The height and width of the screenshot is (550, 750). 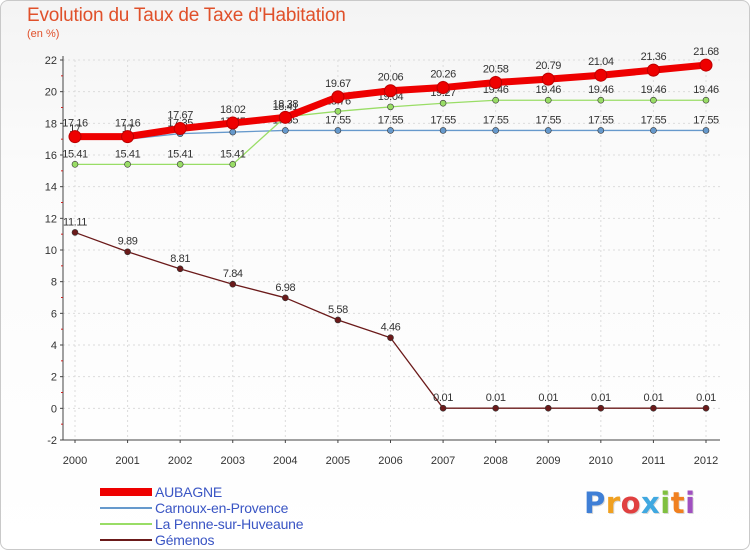 What do you see at coordinates (338, 461) in the screenshot?
I see `x-tick-label: 2005` at bounding box center [338, 461].